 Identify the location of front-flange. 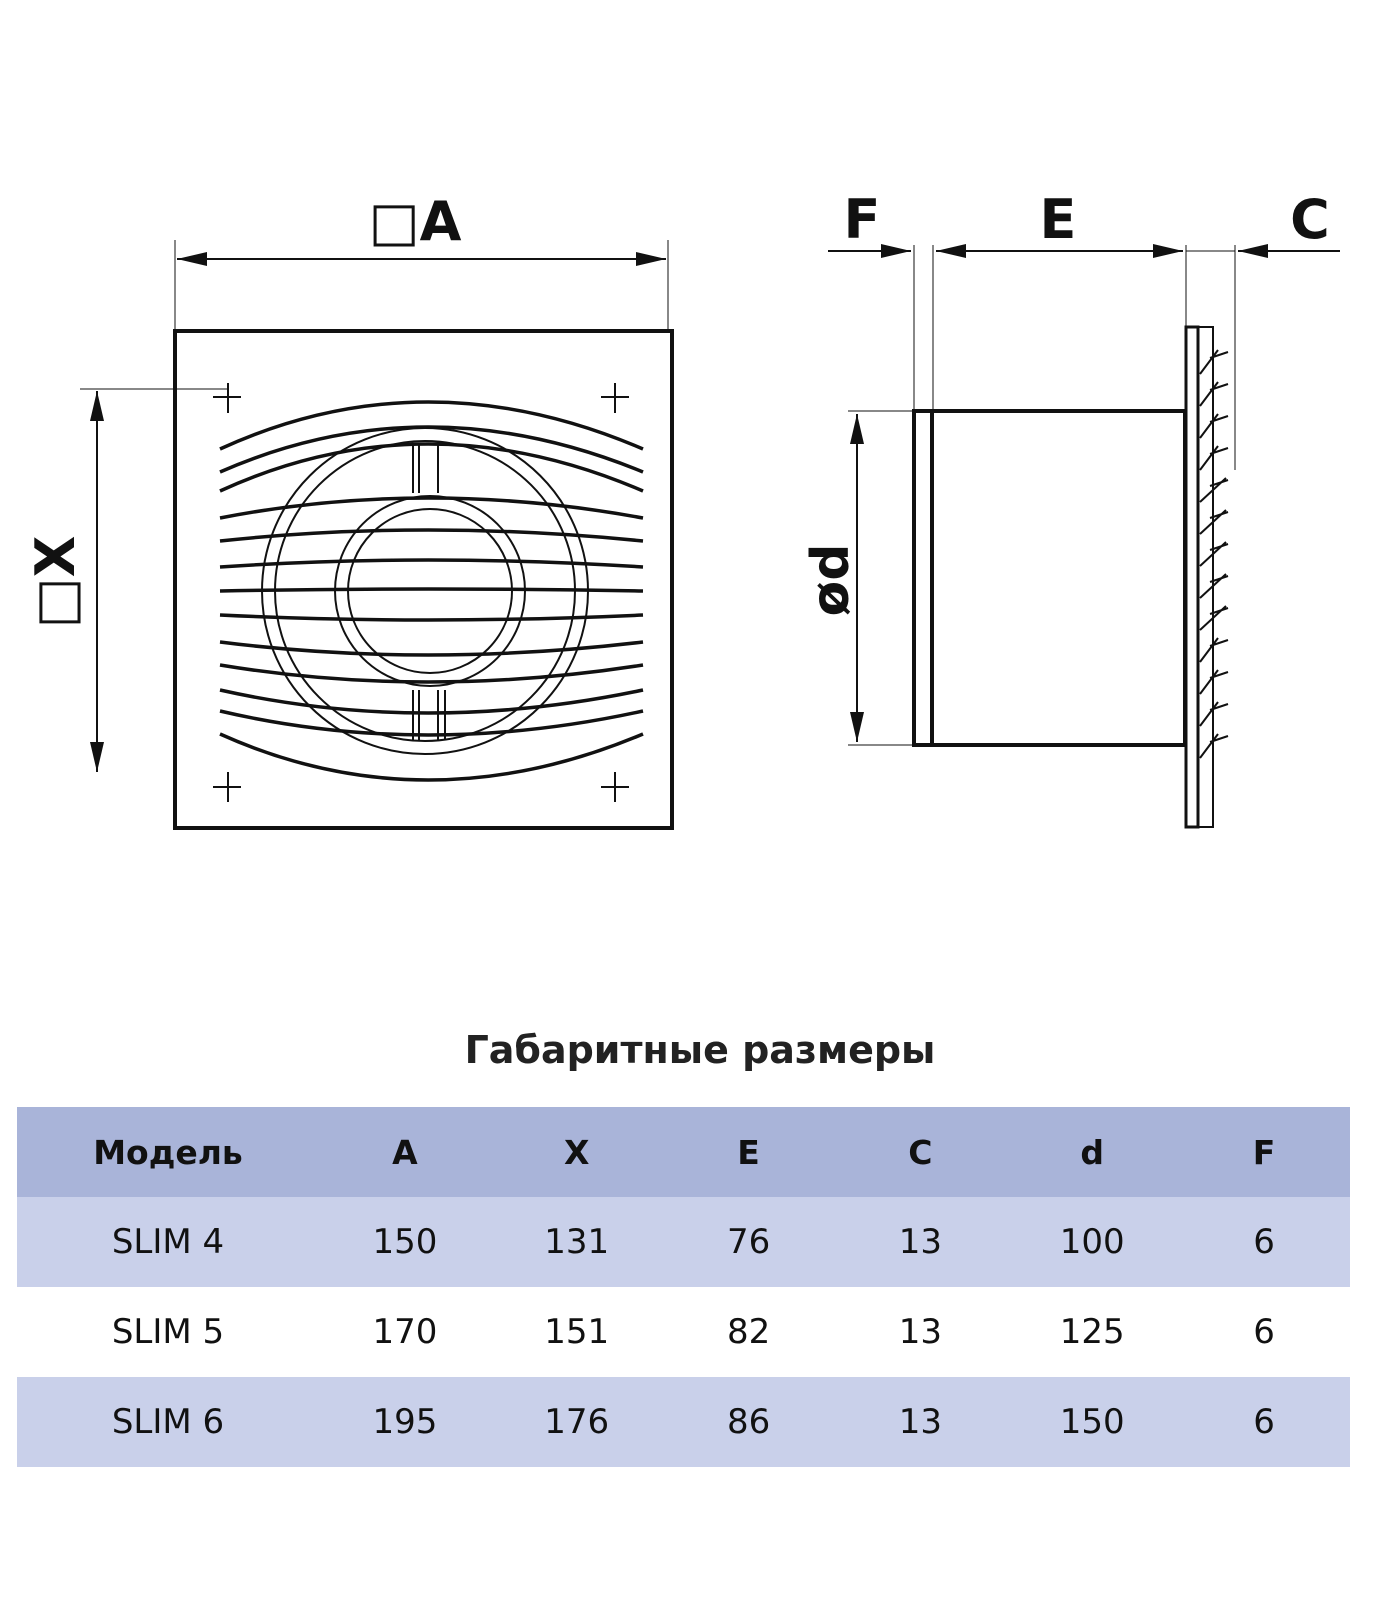
(1192, 577).